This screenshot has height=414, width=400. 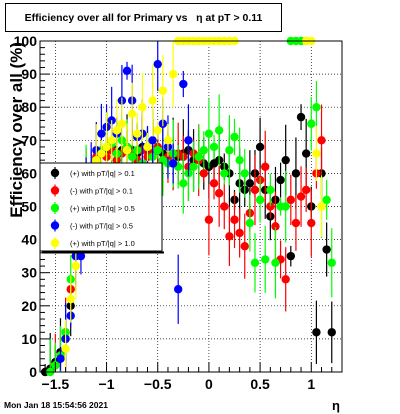 I want to click on y-tick-label: 70, so click(x=29, y=140).